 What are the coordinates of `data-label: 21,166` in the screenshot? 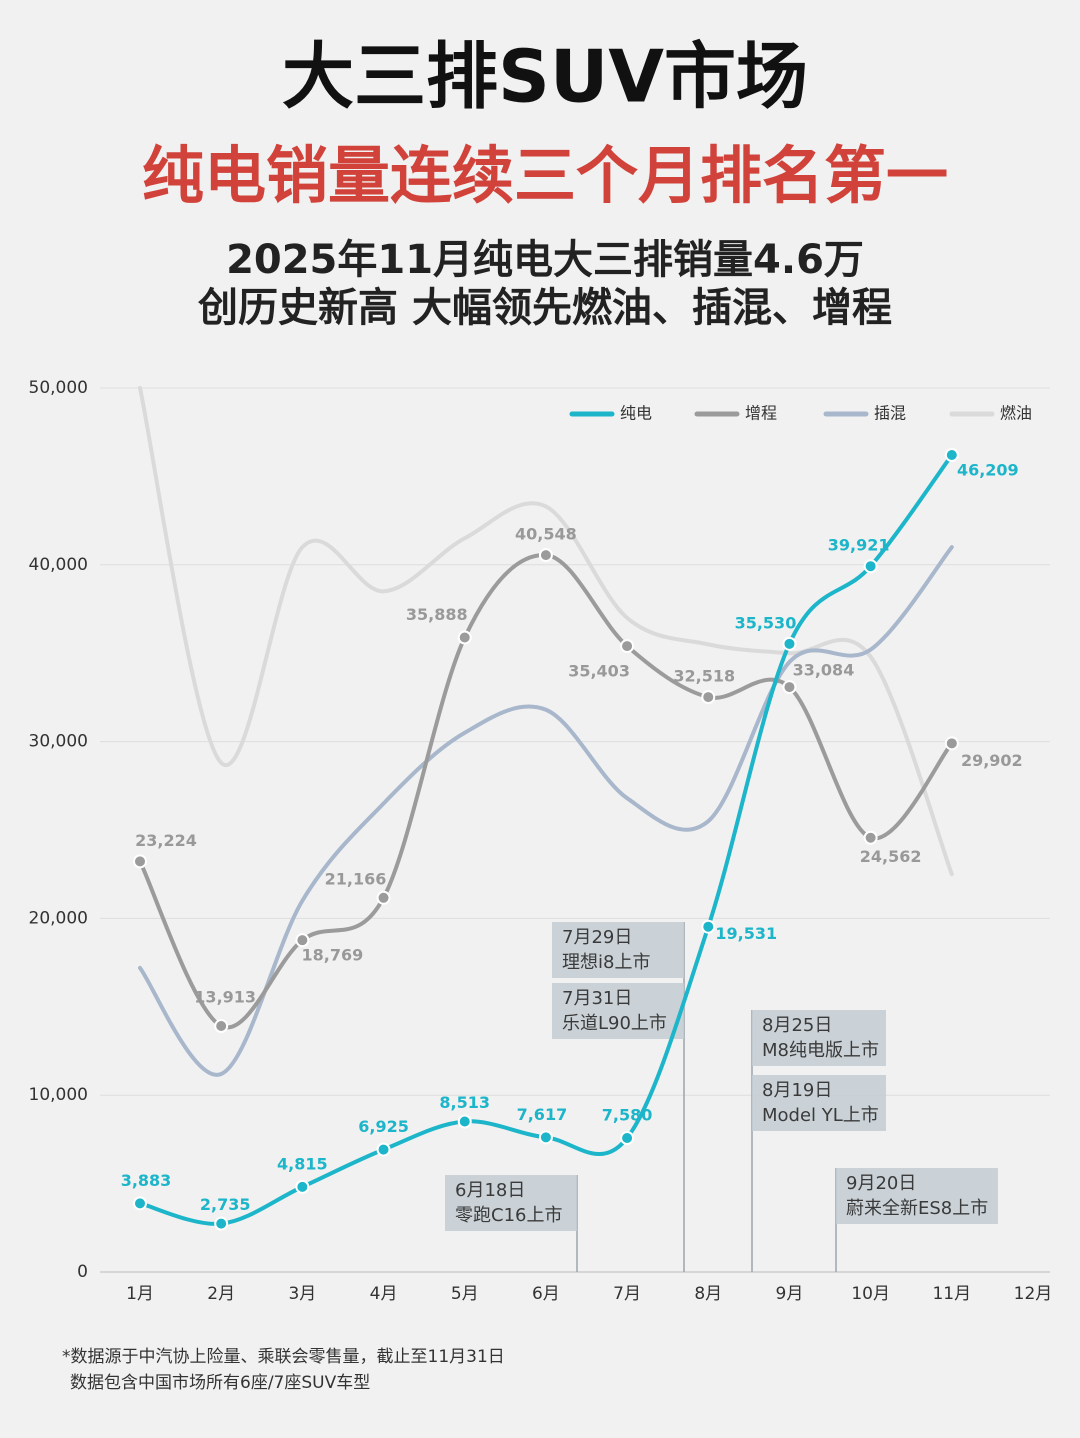 It's located at (356, 878).